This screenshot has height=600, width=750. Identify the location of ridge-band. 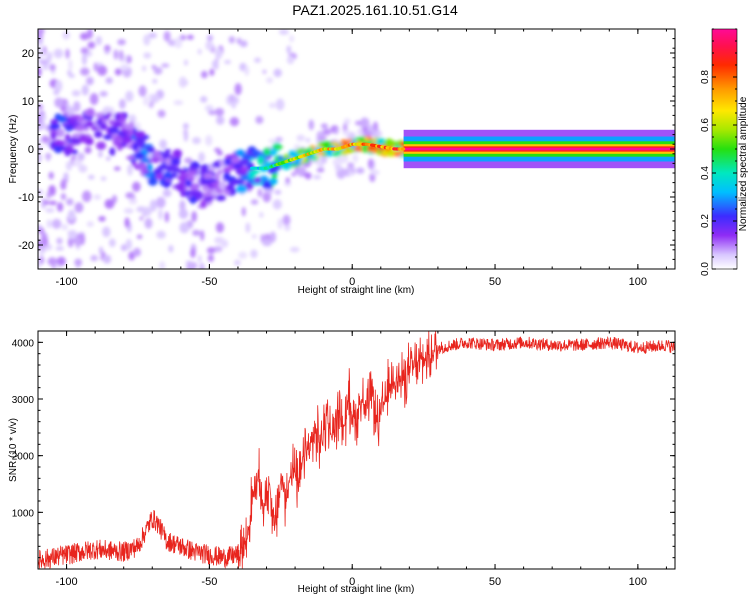
(539, 149).